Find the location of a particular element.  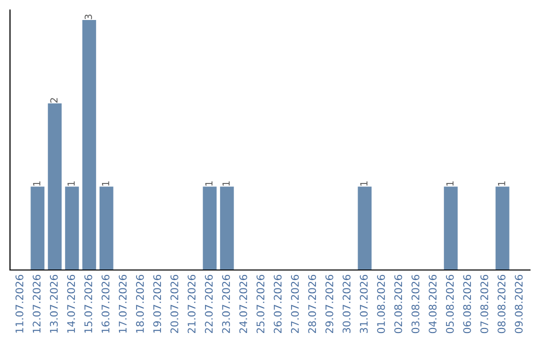

x-tick-label: 19.07.2026 is located at coordinates (157, 303).